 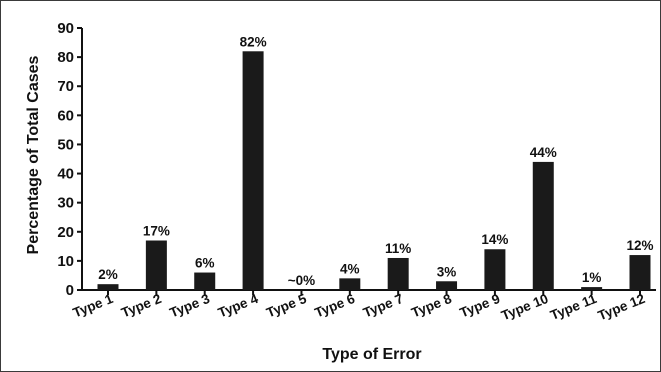 What do you see at coordinates (70, 290) in the screenshot?
I see `y-tick-label: 0` at bounding box center [70, 290].